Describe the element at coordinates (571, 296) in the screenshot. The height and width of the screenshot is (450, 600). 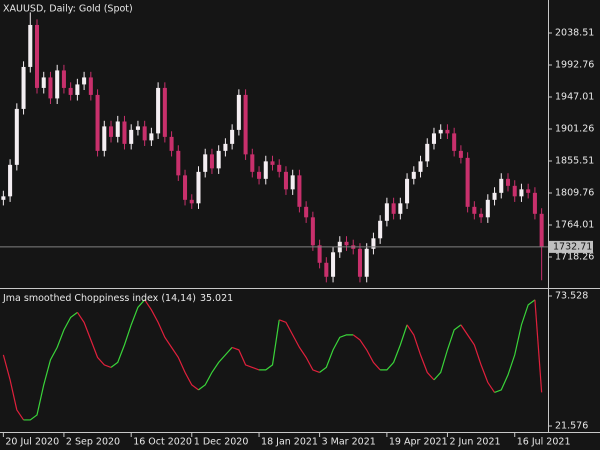
I see `y-tick-label: 73.528` at that location.